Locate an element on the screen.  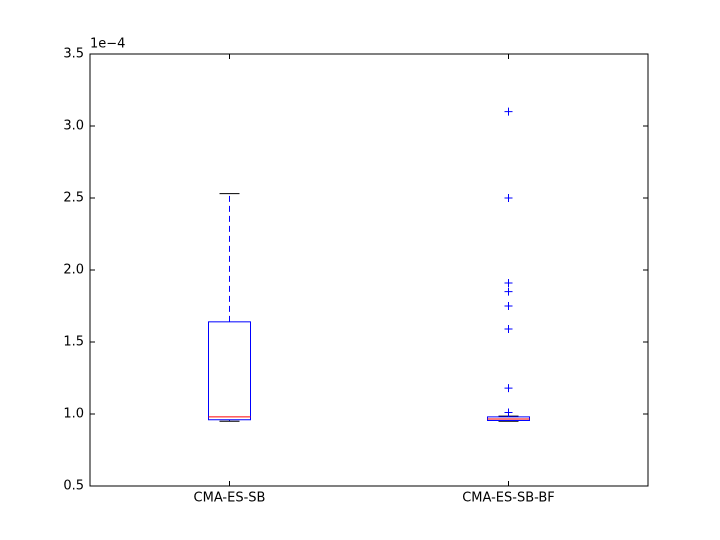
y-tick-label: 2.0 is located at coordinates (73, 270).